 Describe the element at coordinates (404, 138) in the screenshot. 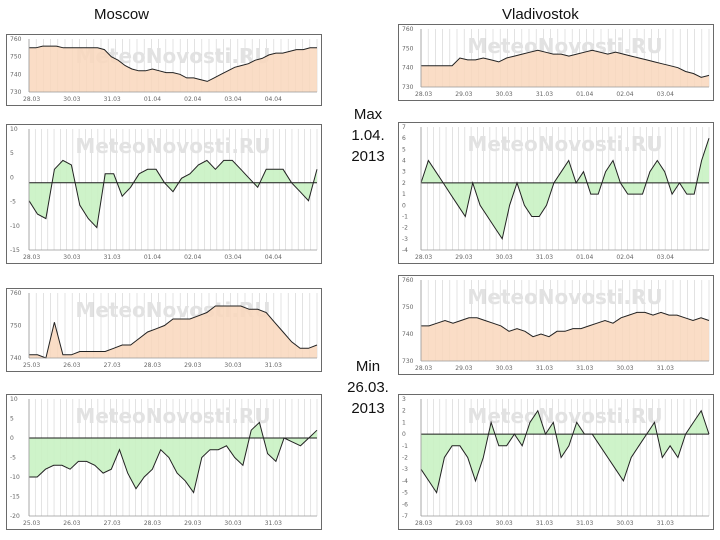

I see `y-tick-label: 6` at that location.